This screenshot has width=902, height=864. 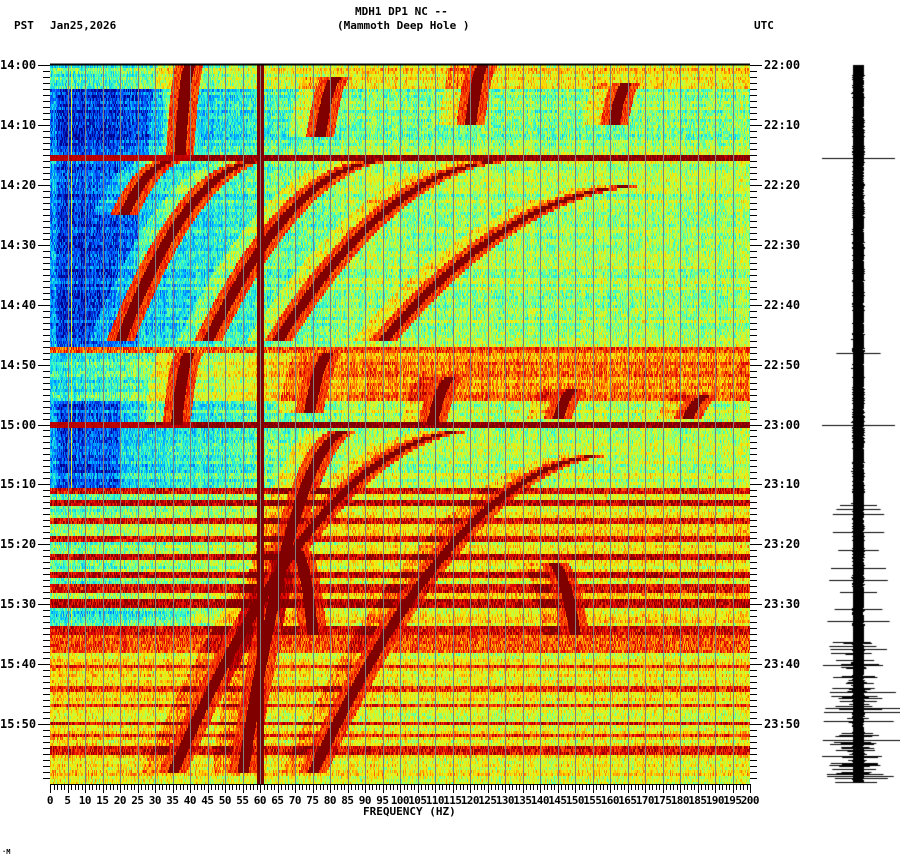 What do you see at coordinates (400, 800) in the screenshot?
I see `frequency-tick-label: 100` at bounding box center [400, 800].